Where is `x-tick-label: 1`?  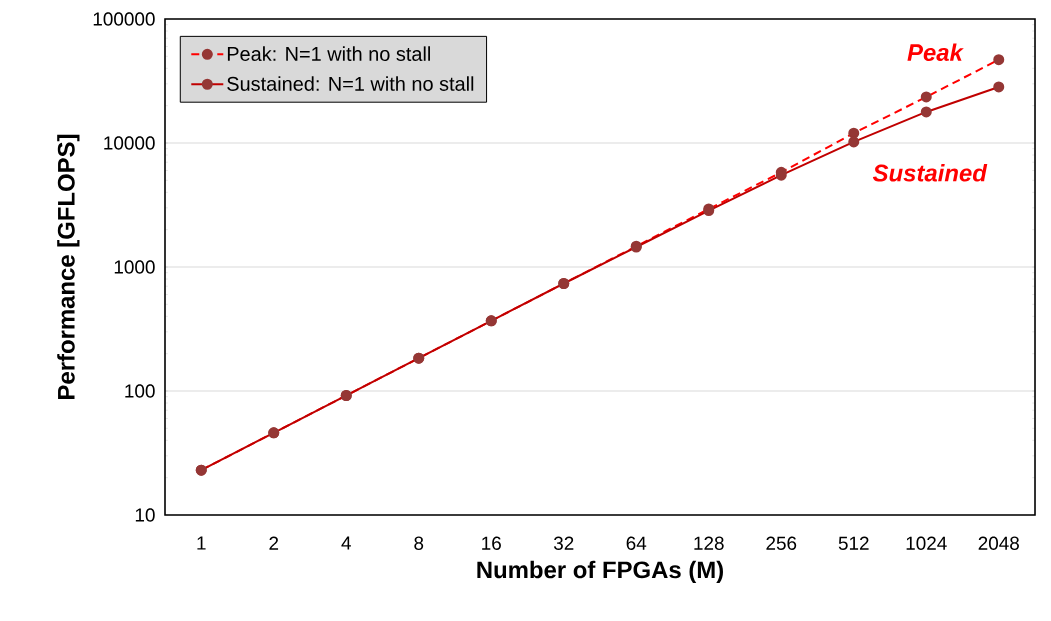 x-tick-label: 1 is located at coordinates (201, 543).